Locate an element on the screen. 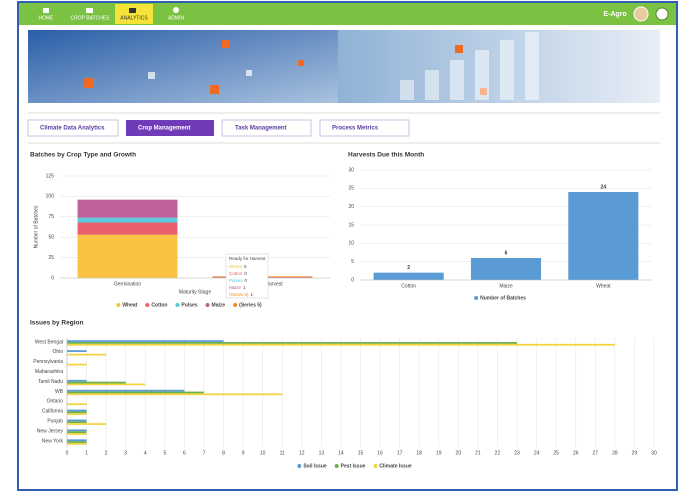 Image resolution: width=695 pixels, height=494 pixels. nav-active is located at coordinates (134, 14).